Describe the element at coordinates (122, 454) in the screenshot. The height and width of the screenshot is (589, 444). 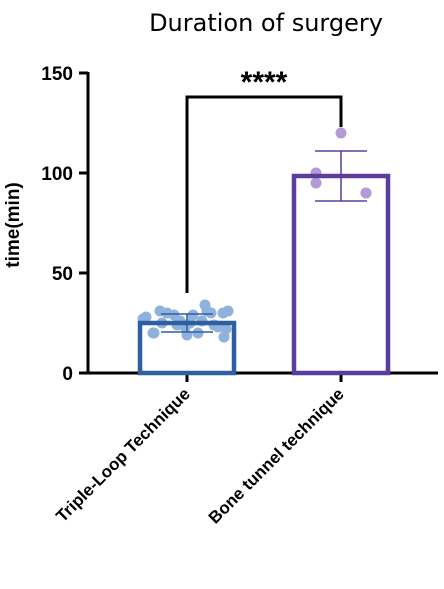
I see `x-tick-label: Triple-Loop Technique` at that location.